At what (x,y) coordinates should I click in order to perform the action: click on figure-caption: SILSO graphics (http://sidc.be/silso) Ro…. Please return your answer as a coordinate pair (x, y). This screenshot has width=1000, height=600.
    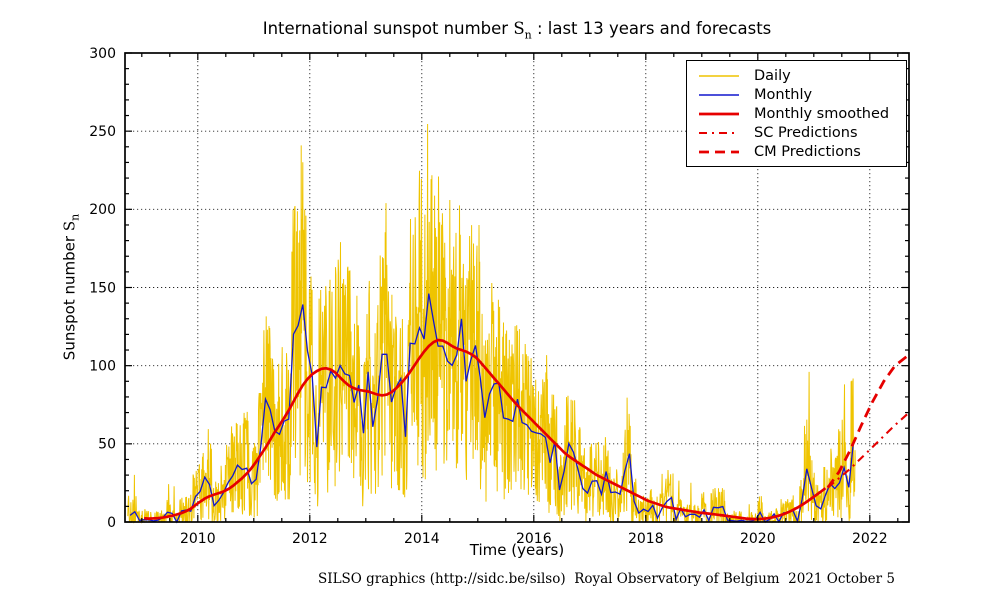
    Looking at the image, I should click on (606, 579).